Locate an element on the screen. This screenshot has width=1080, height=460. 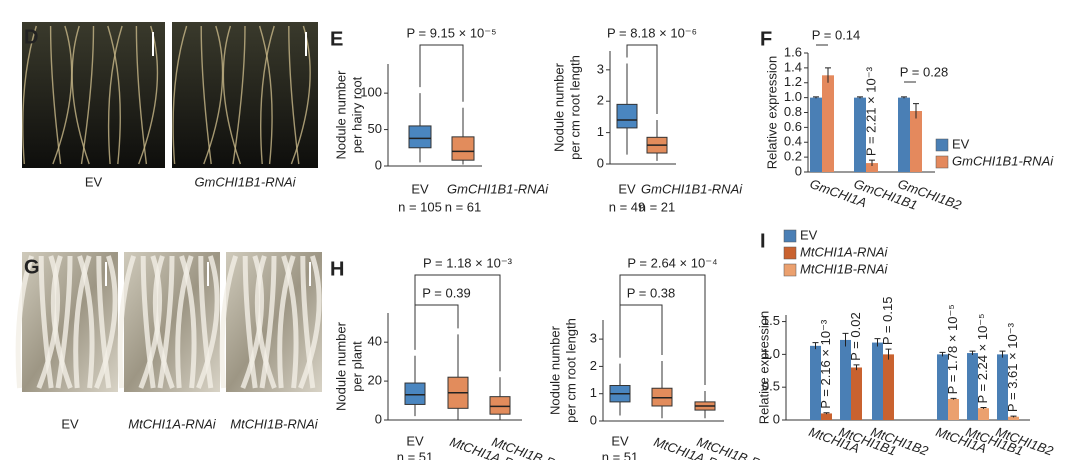
p-value: P = 0.14 is located at coordinates (836, 34).